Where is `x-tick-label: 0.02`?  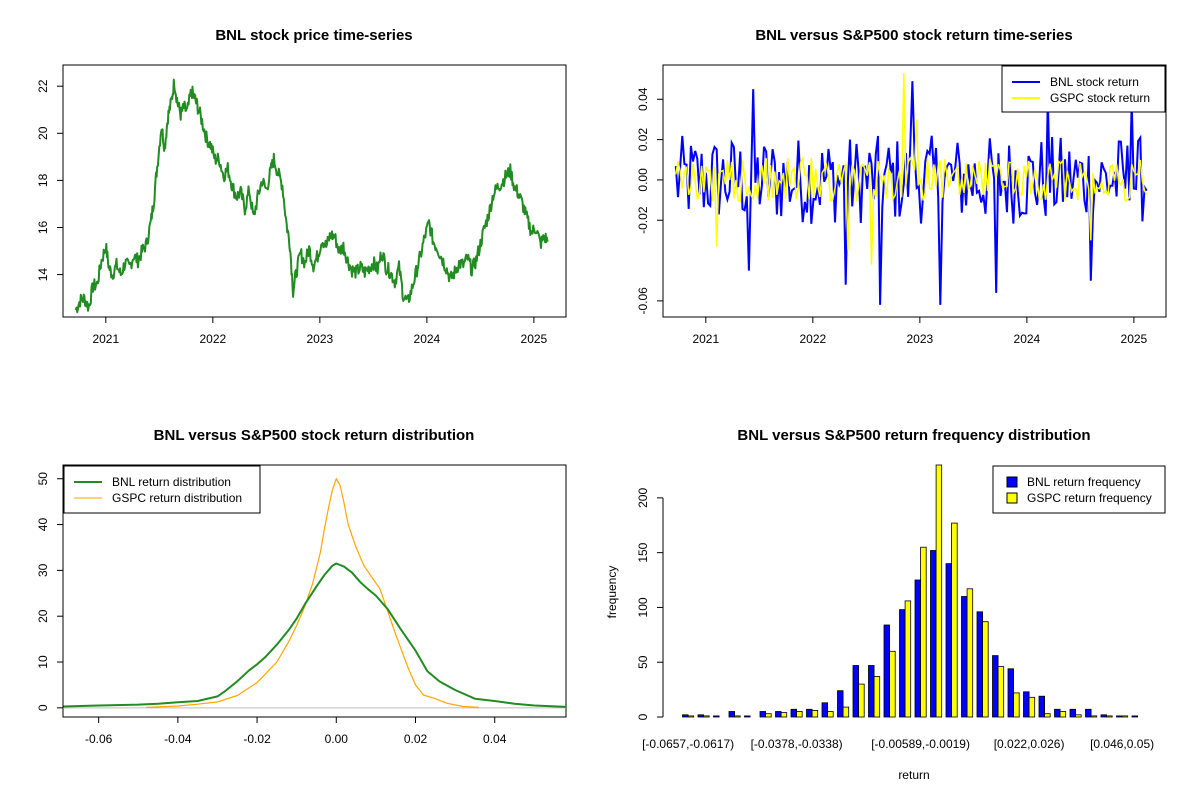 x-tick-label: 0.02 is located at coordinates (416, 739).